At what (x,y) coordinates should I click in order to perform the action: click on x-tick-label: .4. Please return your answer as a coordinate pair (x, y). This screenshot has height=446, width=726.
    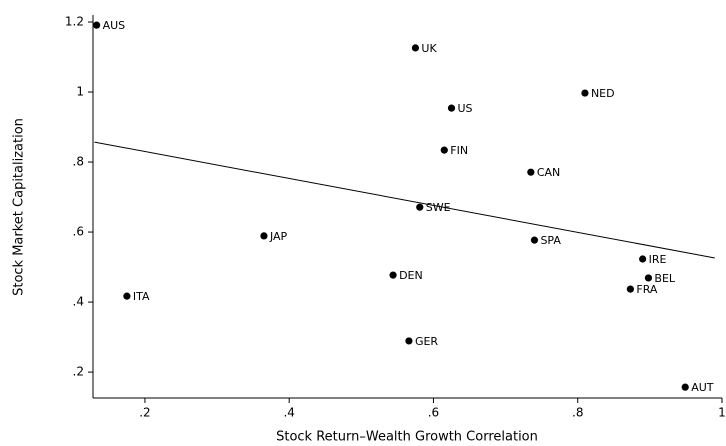
    Looking at the image, I should click on (288, 413).